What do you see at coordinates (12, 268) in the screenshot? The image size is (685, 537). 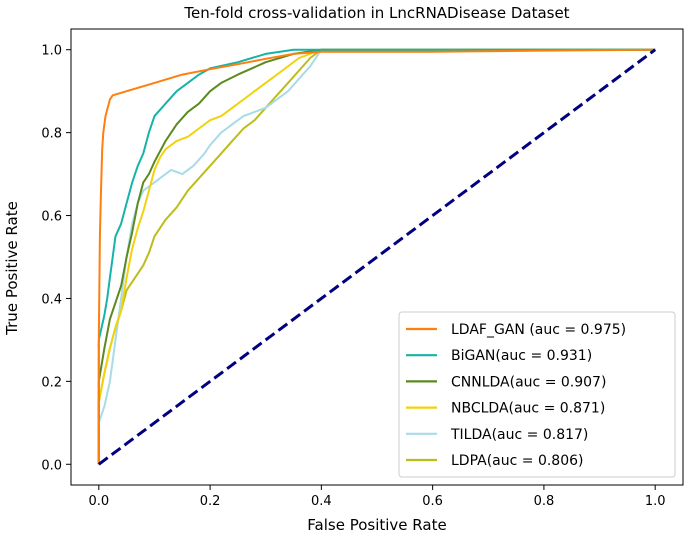 I see `y-axis-label: True Positive Rate` at bounding box center [12, 268].